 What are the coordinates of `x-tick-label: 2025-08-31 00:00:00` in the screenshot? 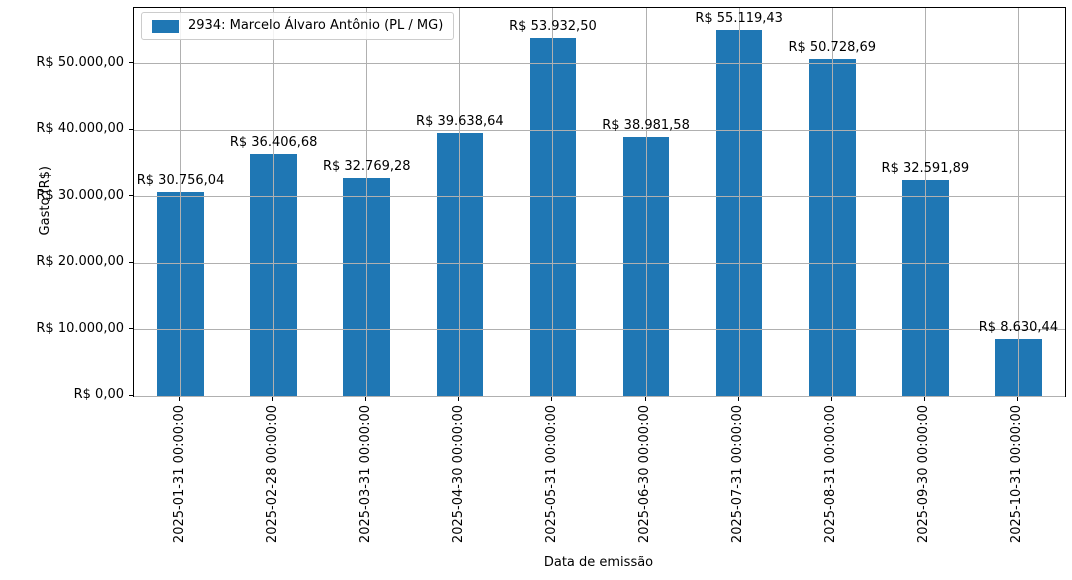 It's located at (831, 474).